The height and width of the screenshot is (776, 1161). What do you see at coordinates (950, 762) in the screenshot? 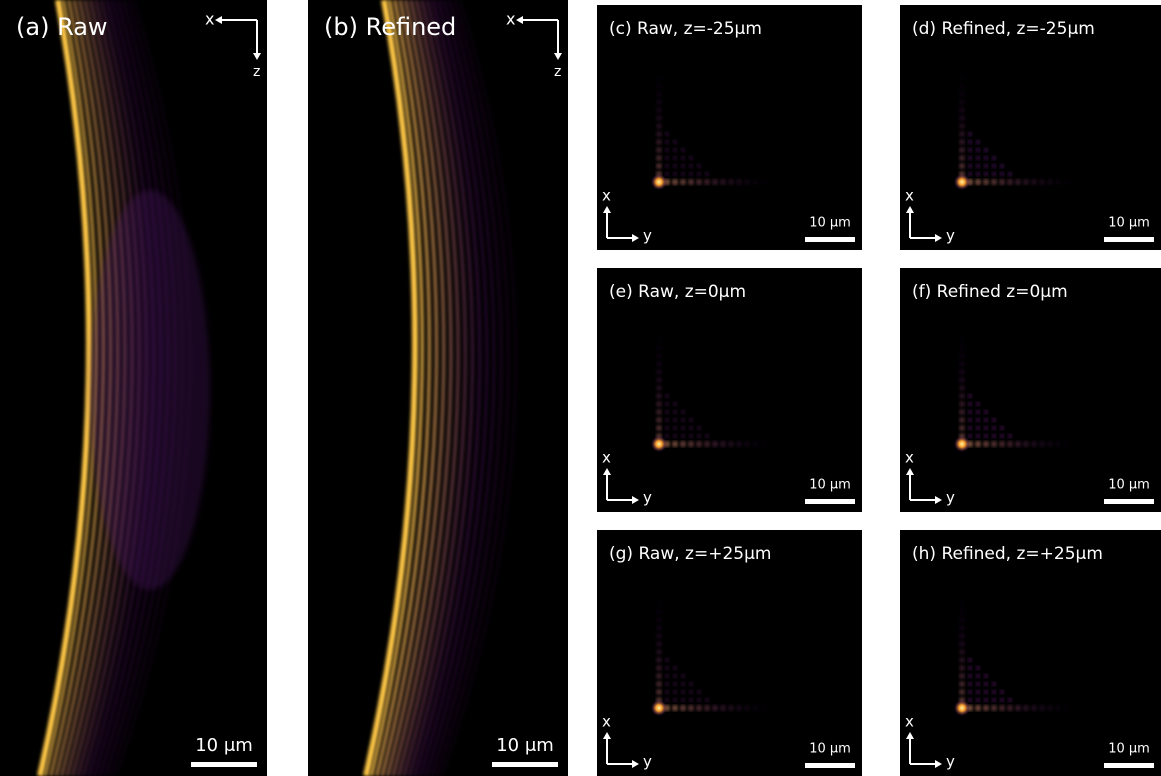
I see `axis-label: y` at bounding box center [950, 762].